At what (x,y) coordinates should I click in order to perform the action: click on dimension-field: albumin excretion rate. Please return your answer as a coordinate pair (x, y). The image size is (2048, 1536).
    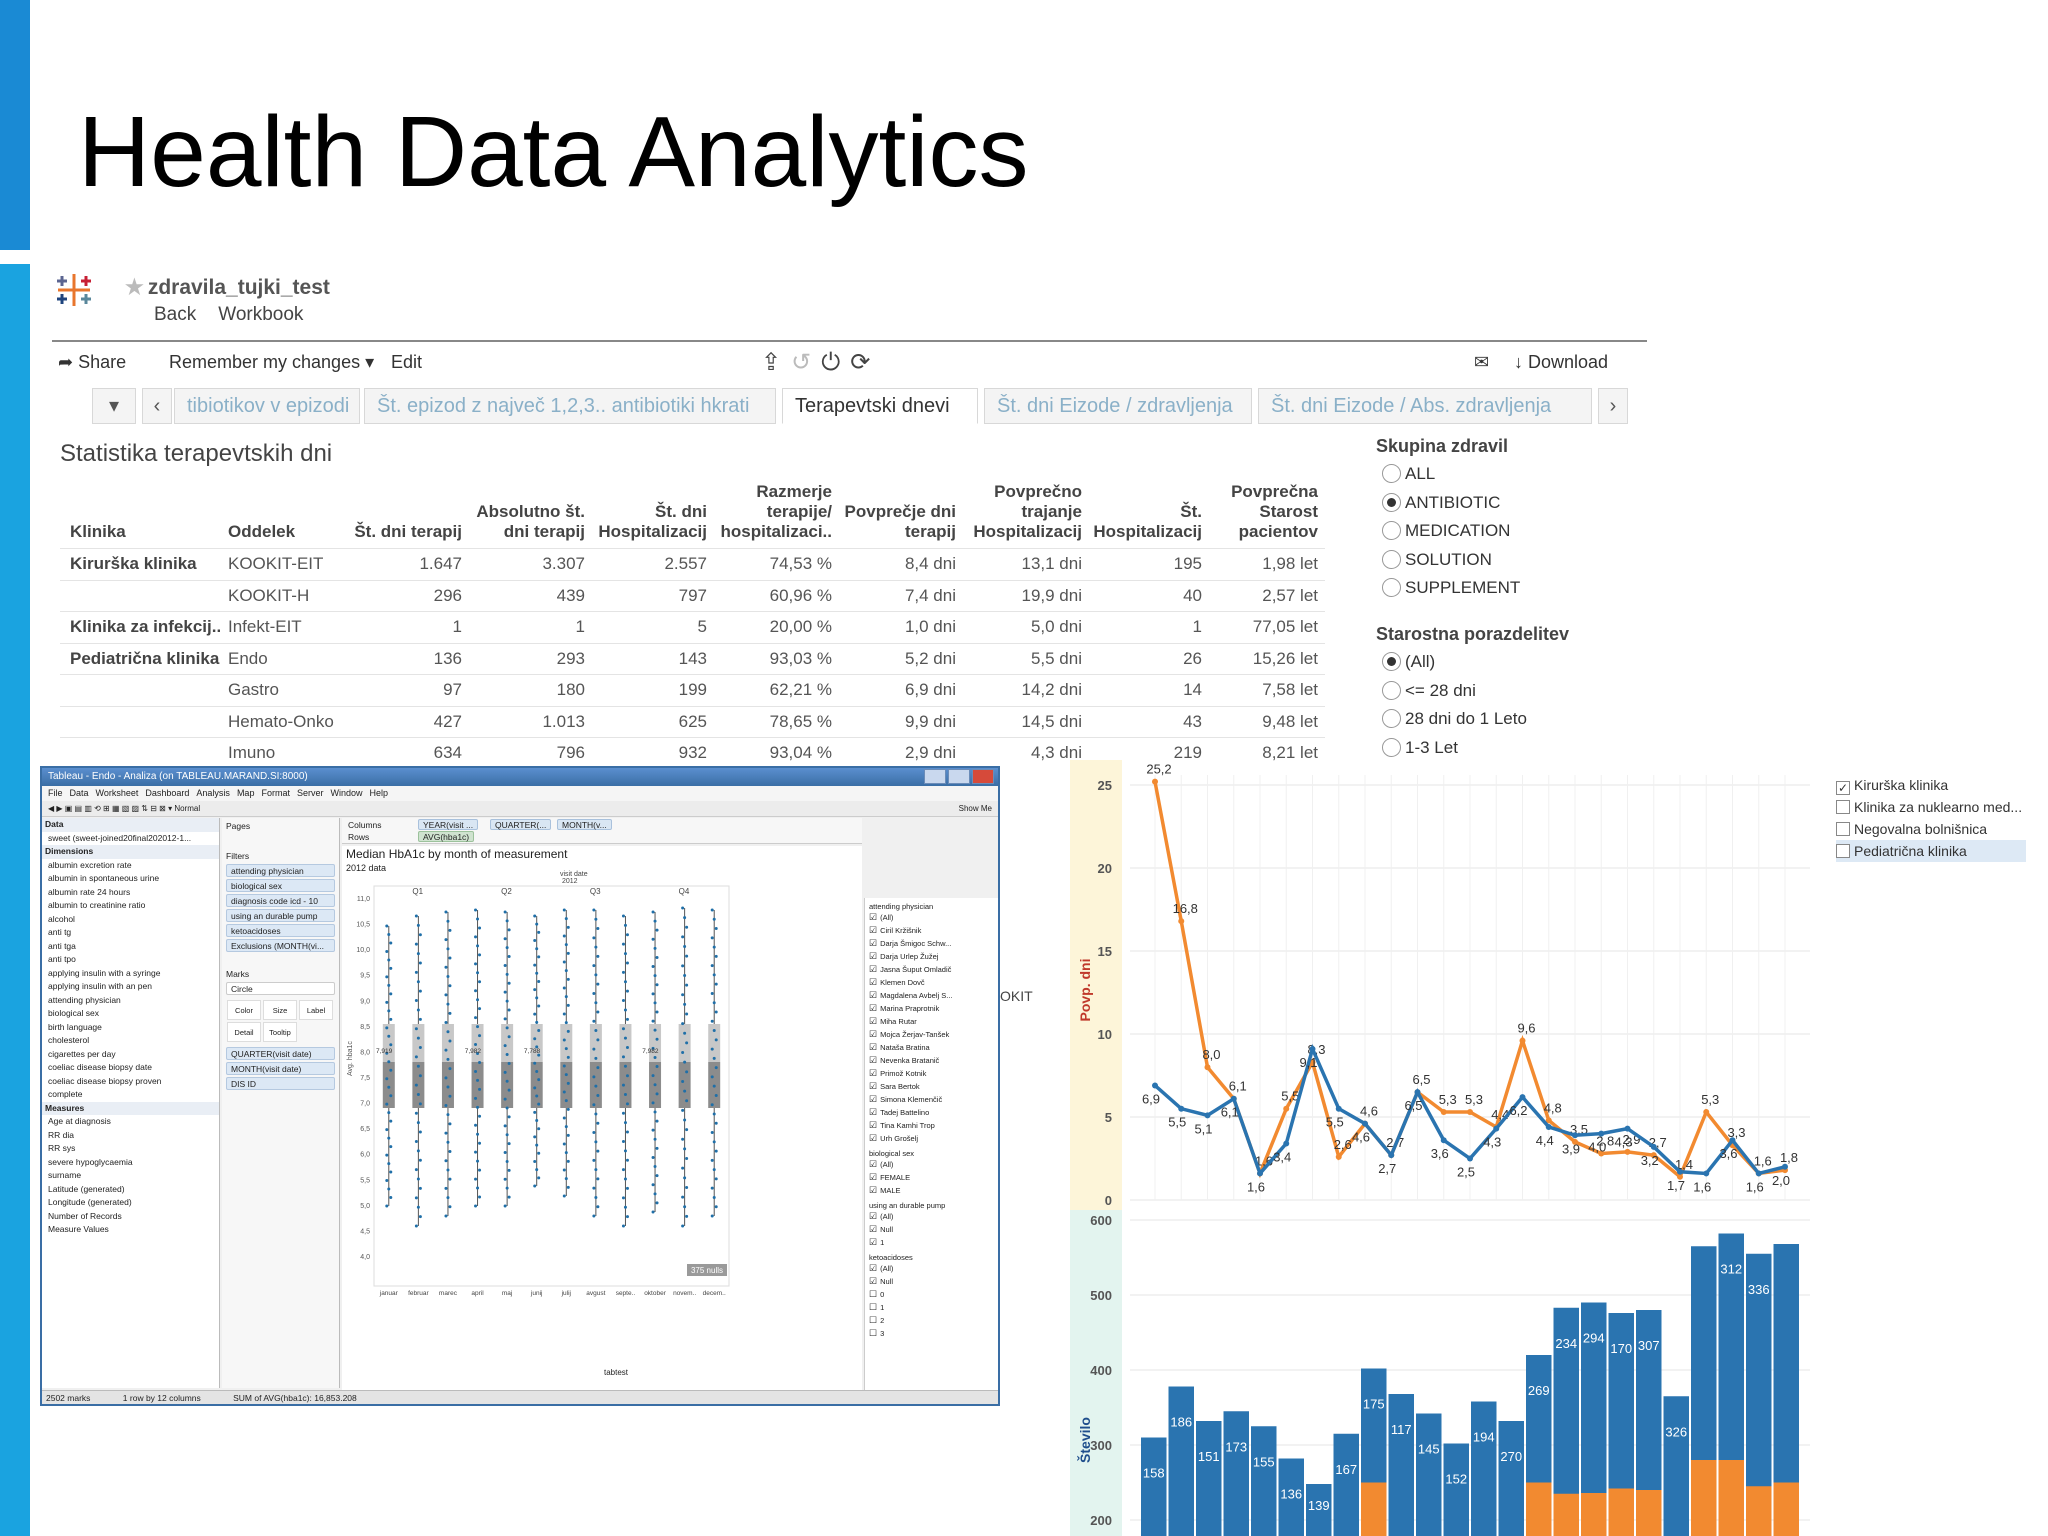
    Looking at the image, I should click on (90, 864).